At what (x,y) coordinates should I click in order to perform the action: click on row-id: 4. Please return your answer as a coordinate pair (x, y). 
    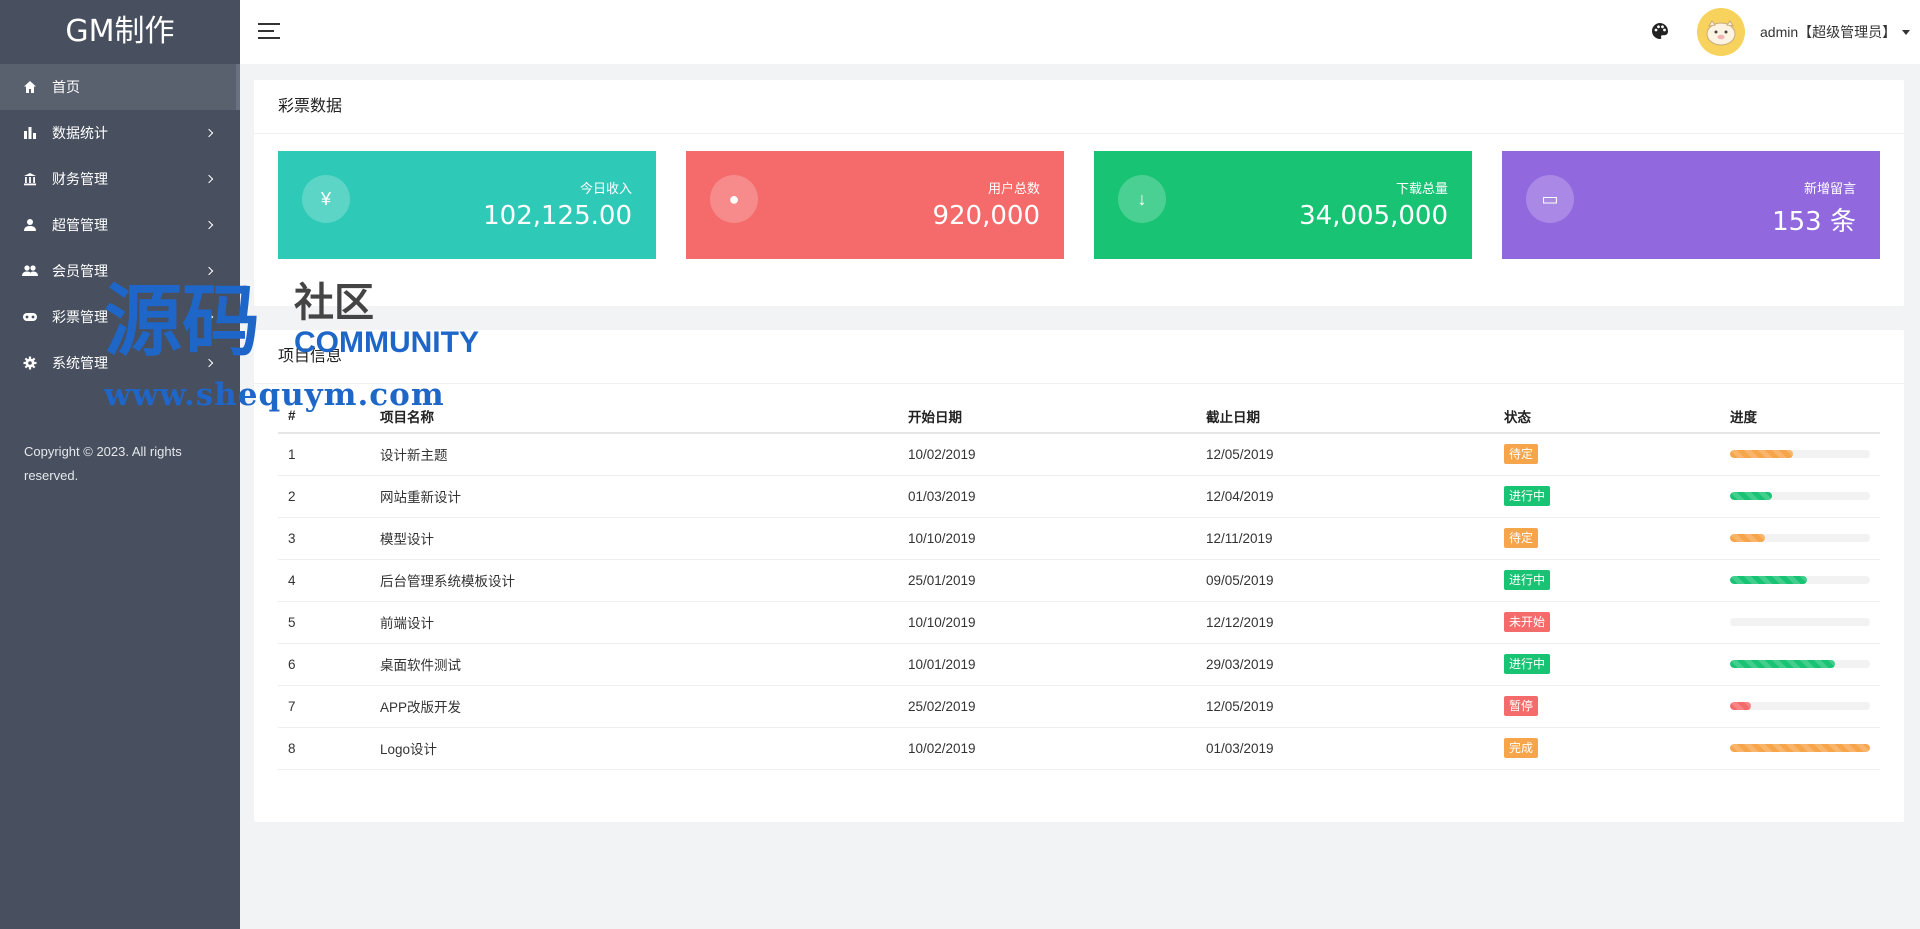
    Looking at the image, I should click on (324, 580).